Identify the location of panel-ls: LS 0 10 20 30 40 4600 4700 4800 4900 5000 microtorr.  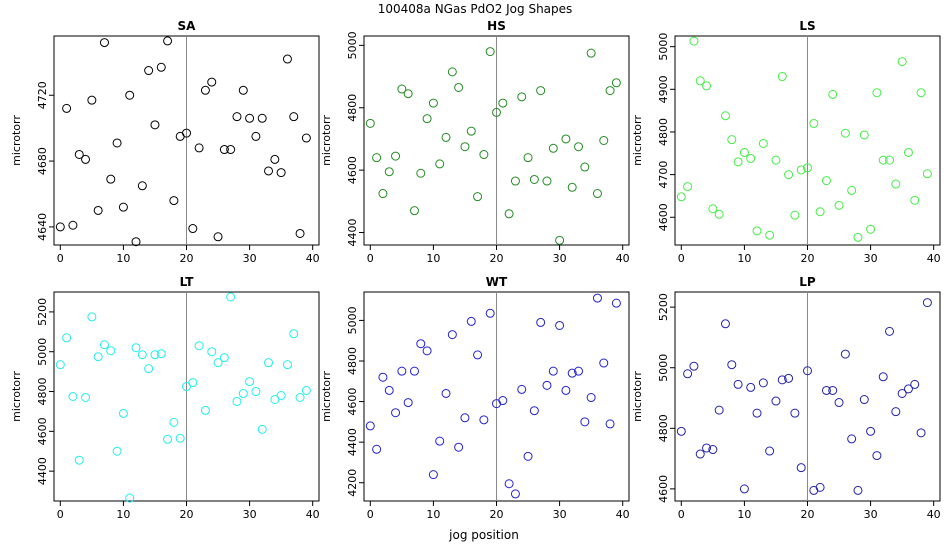
(786, 142).